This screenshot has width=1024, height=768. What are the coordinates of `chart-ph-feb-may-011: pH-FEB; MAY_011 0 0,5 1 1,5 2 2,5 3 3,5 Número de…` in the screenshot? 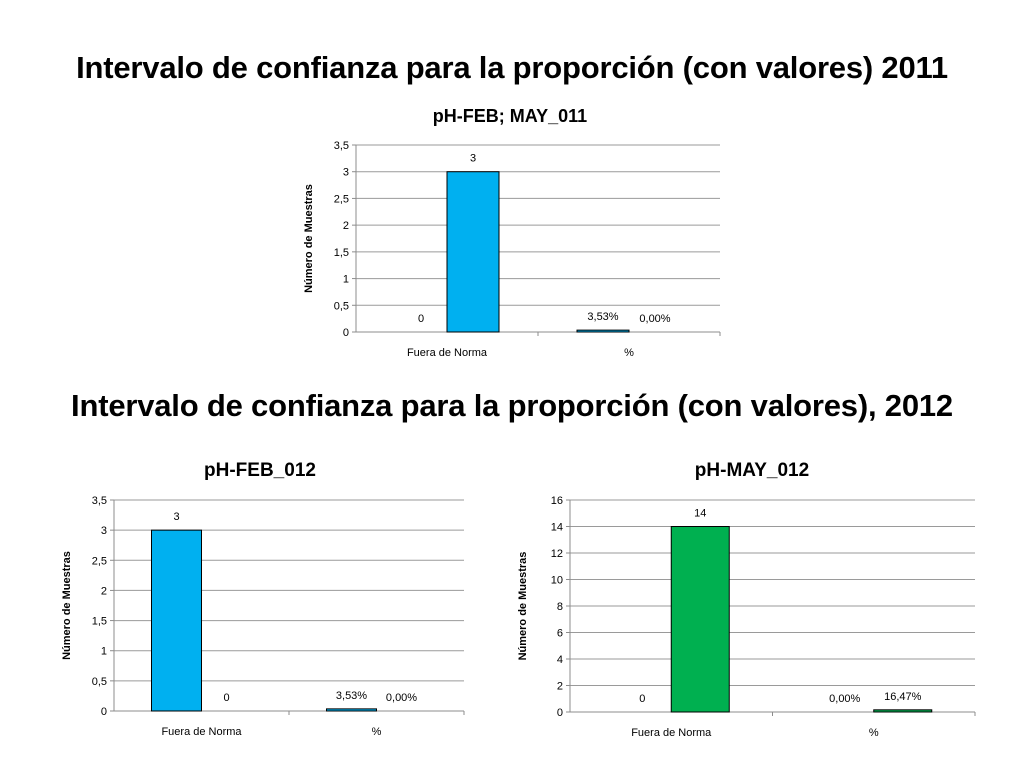 It's located at (512, 232).